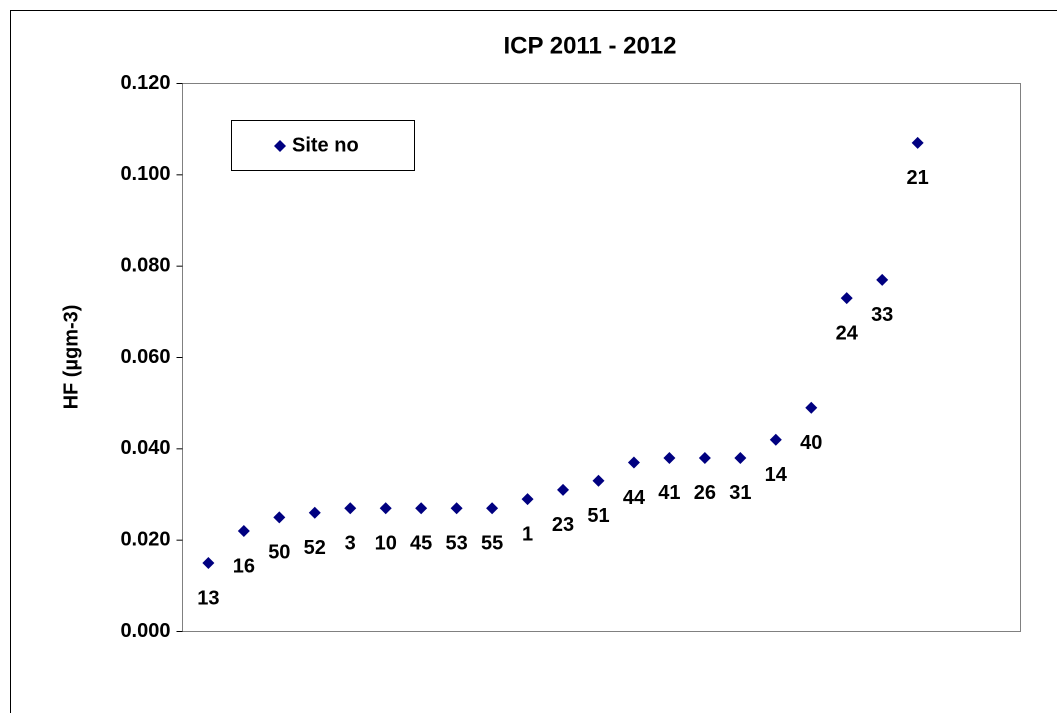  Describe the element at coordinates (208, 598) in the screenshot. I see `point-label: 13` at that location.